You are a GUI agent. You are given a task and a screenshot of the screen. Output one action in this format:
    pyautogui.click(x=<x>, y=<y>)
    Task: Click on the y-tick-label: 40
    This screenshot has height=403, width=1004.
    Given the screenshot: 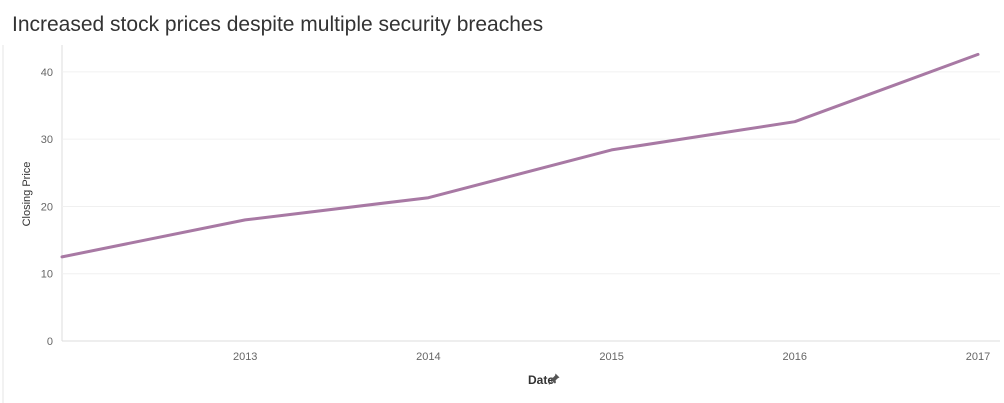 What is the action you would take?
    pyautogui.click(x=47, y=73)
    